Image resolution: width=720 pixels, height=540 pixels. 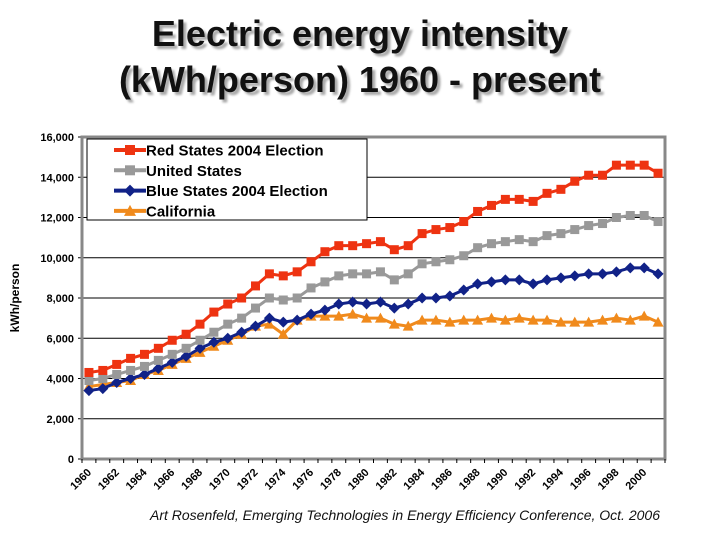 I want to click on x-tick-label: 1964, so click(x=137, y=479).